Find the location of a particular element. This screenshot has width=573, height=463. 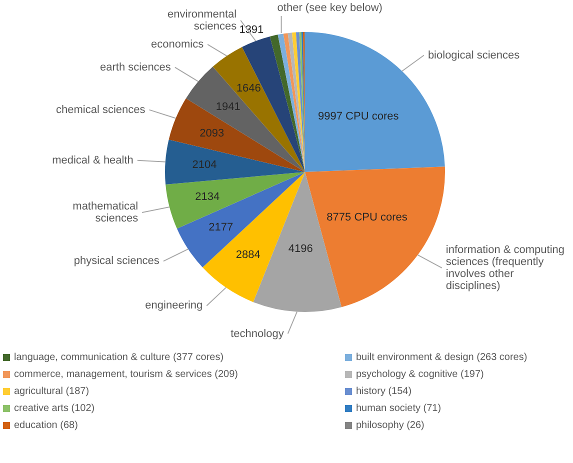

legend-label: commerce, management, tourism & services (209) is located at coordinates (126, 374).